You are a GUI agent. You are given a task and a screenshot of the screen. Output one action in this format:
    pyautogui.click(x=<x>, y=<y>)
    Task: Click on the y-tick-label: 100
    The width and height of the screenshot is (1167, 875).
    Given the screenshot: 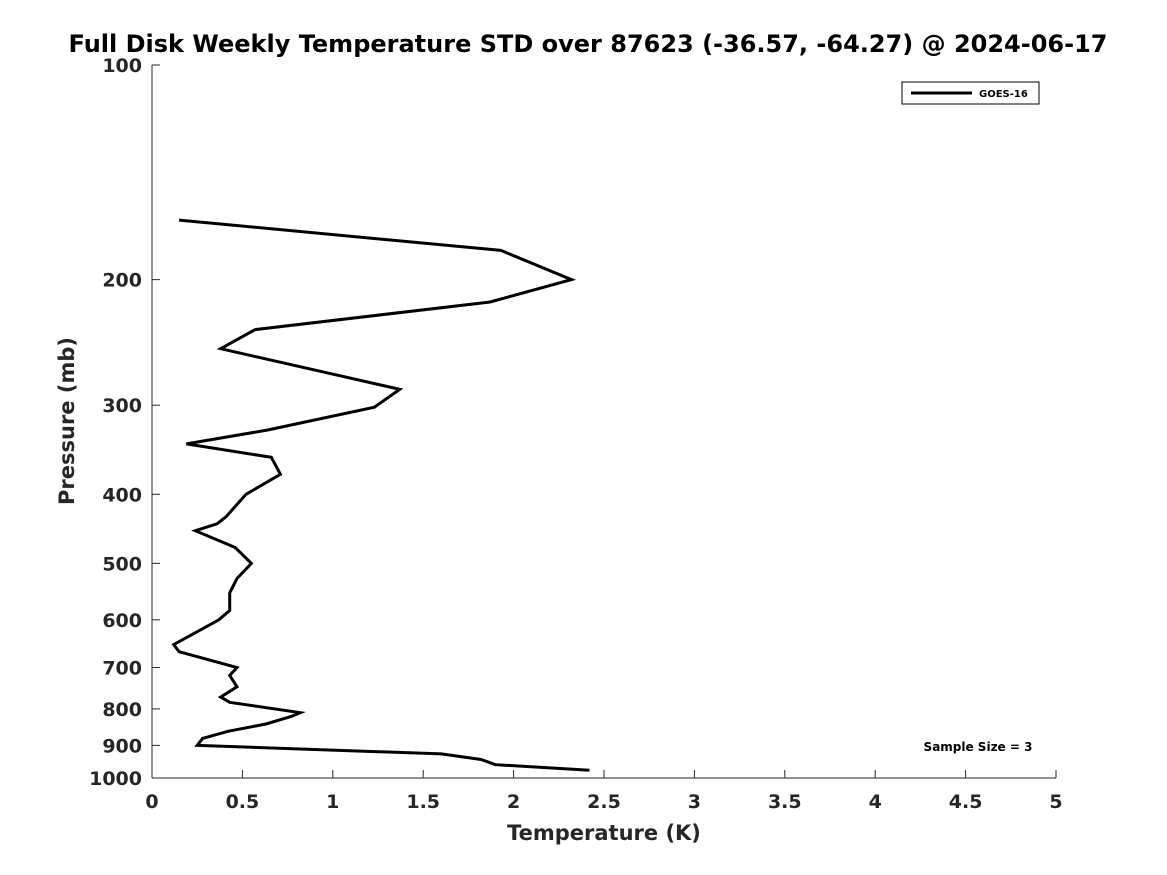 What is the action you would take?
    pyautogui.click(x=122, y=66)
    